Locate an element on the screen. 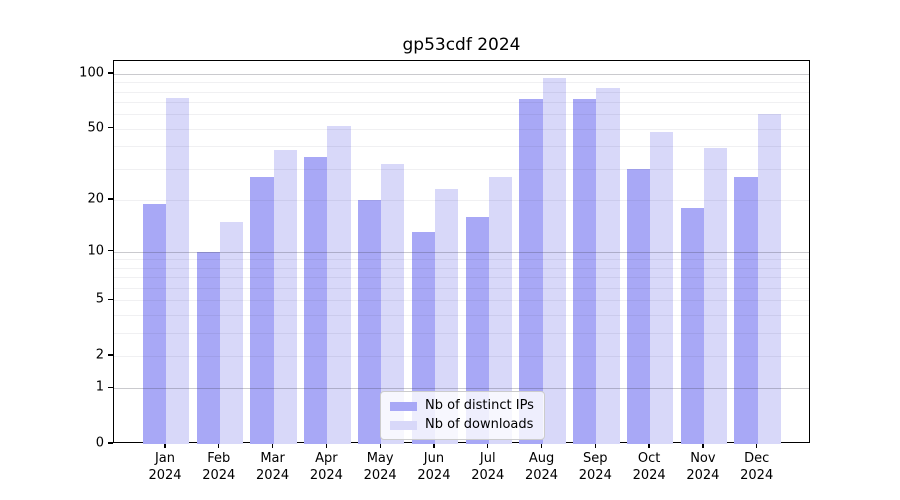  bar-downloads-dec is located at coordinates (769, 279).